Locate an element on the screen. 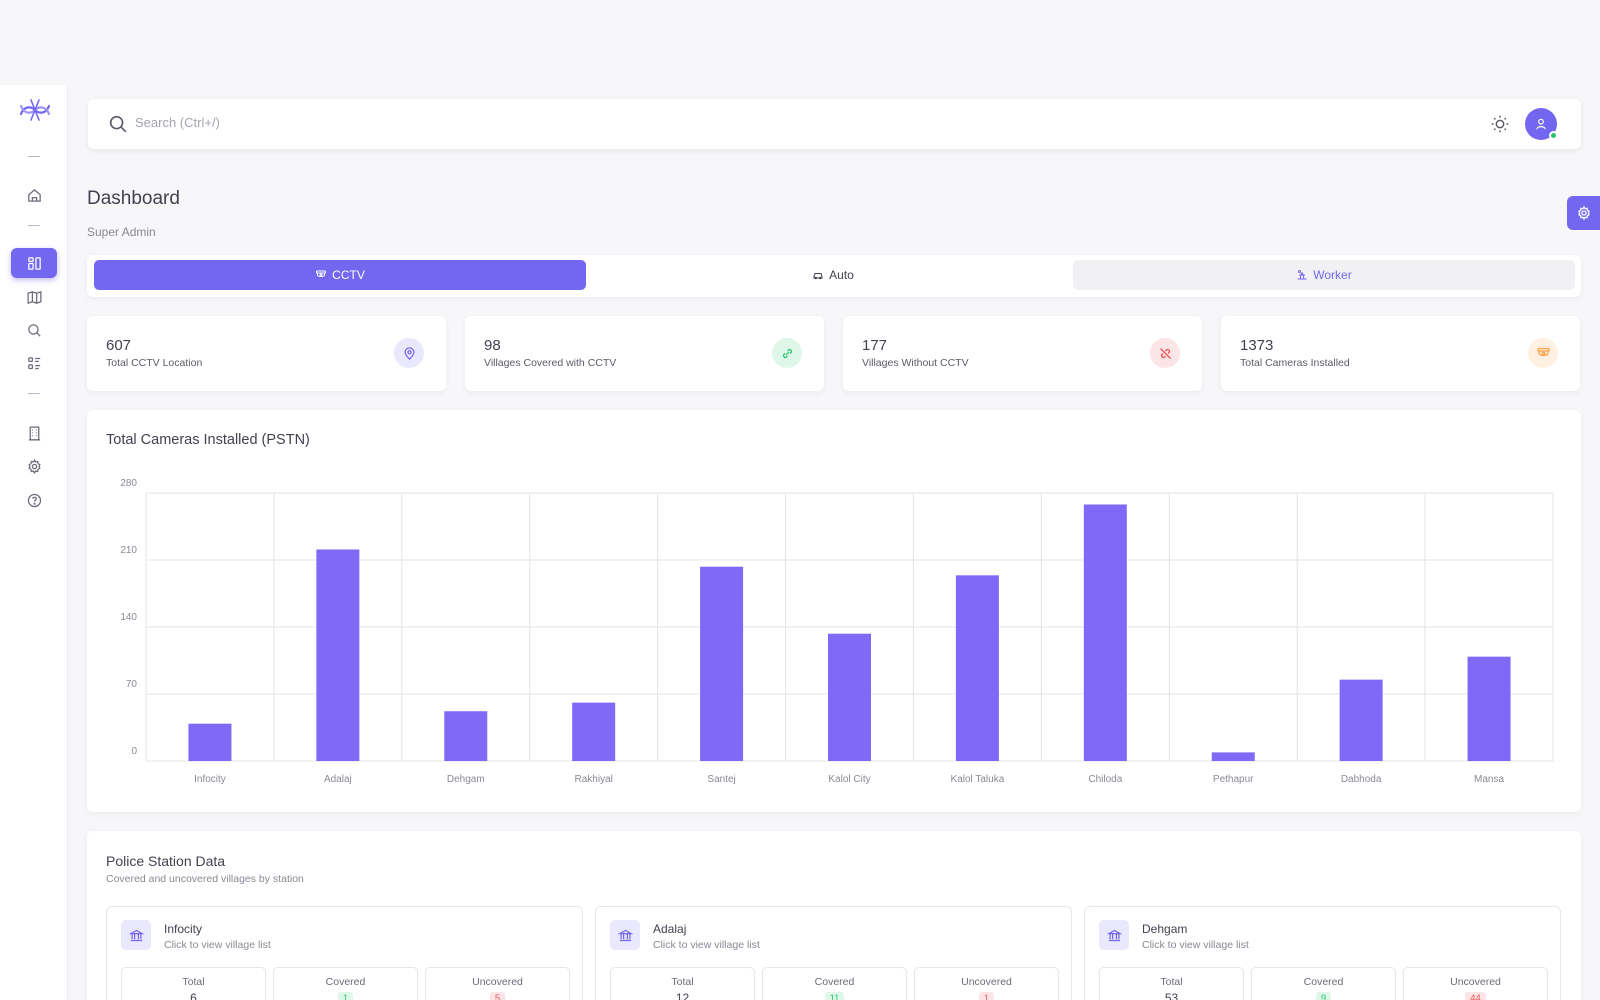 The height and width of the screenshot is (1000, 1600). covered-box: Covered 11 is located at coordinates (834, 983).